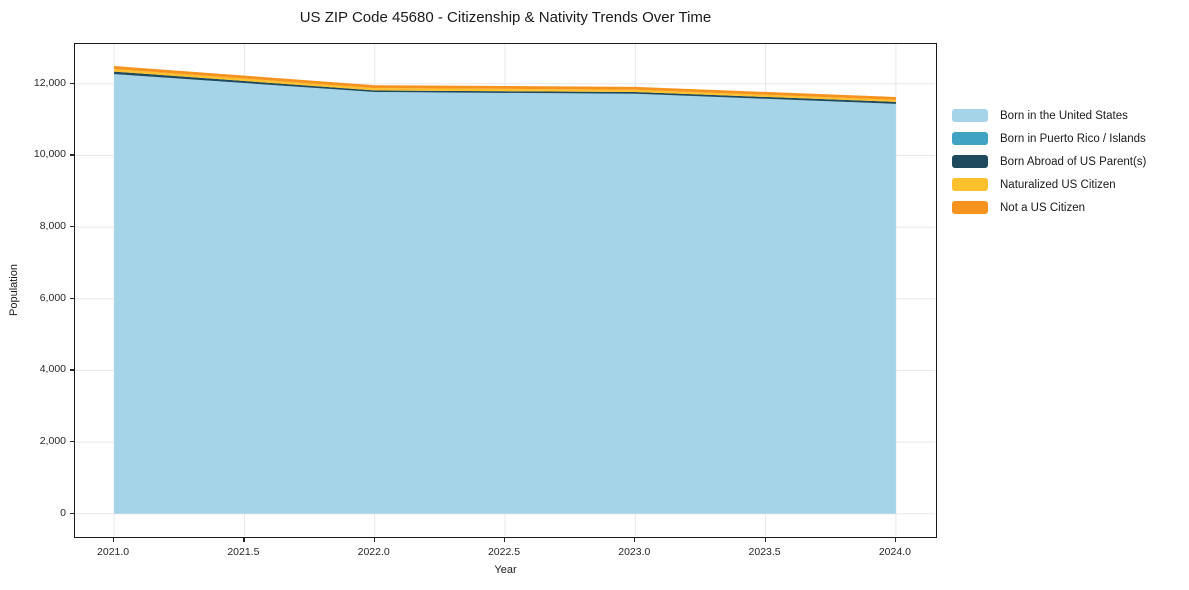  Describe the element at coordinates (52, 369) in the screenshot. I see `y-tick-label: 4,000` at that location.